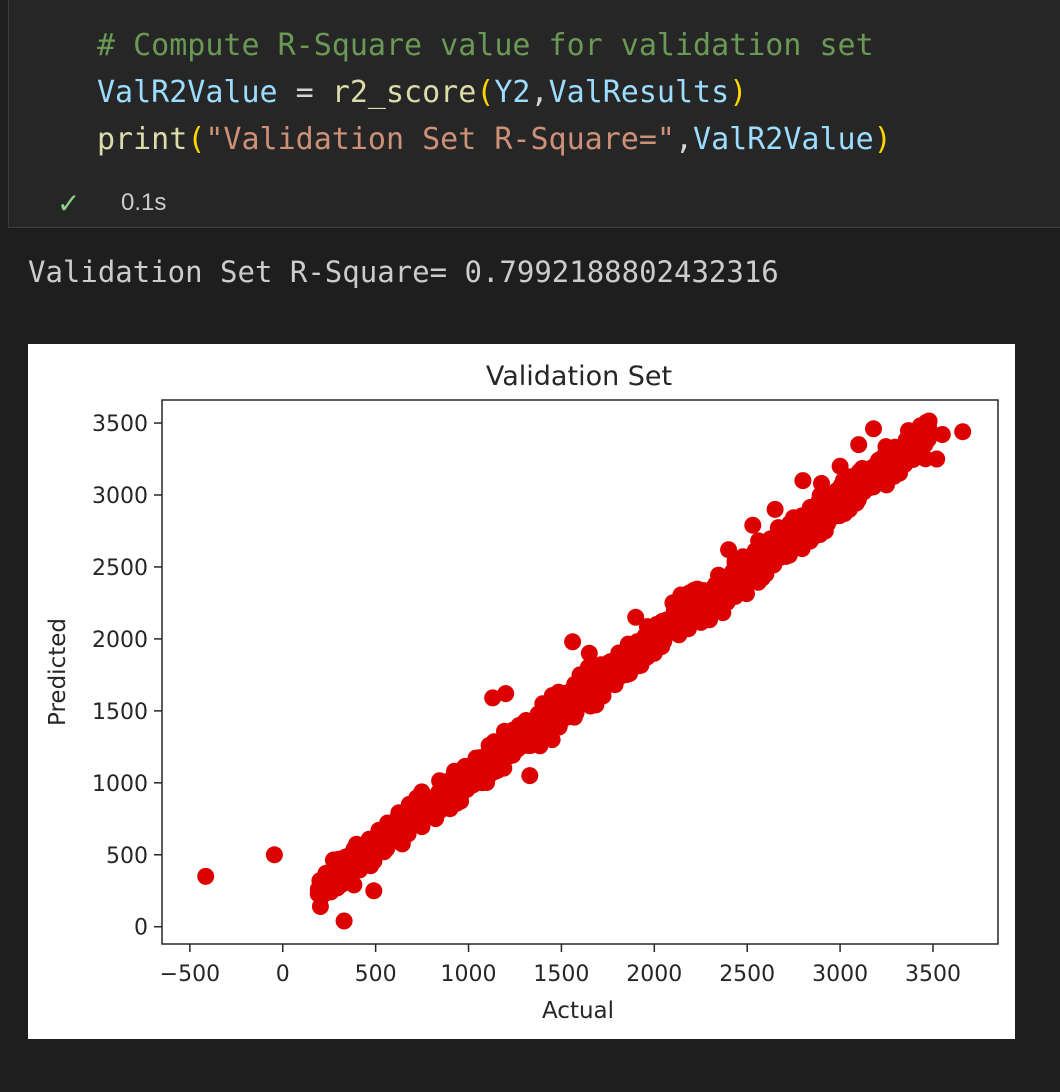 The width and height of the screenshot is (1060, 1092). I want to click on x-axis-ticks: −500 0 500 1000 1500 2000 2500 3000 3500, so click(560, 965).